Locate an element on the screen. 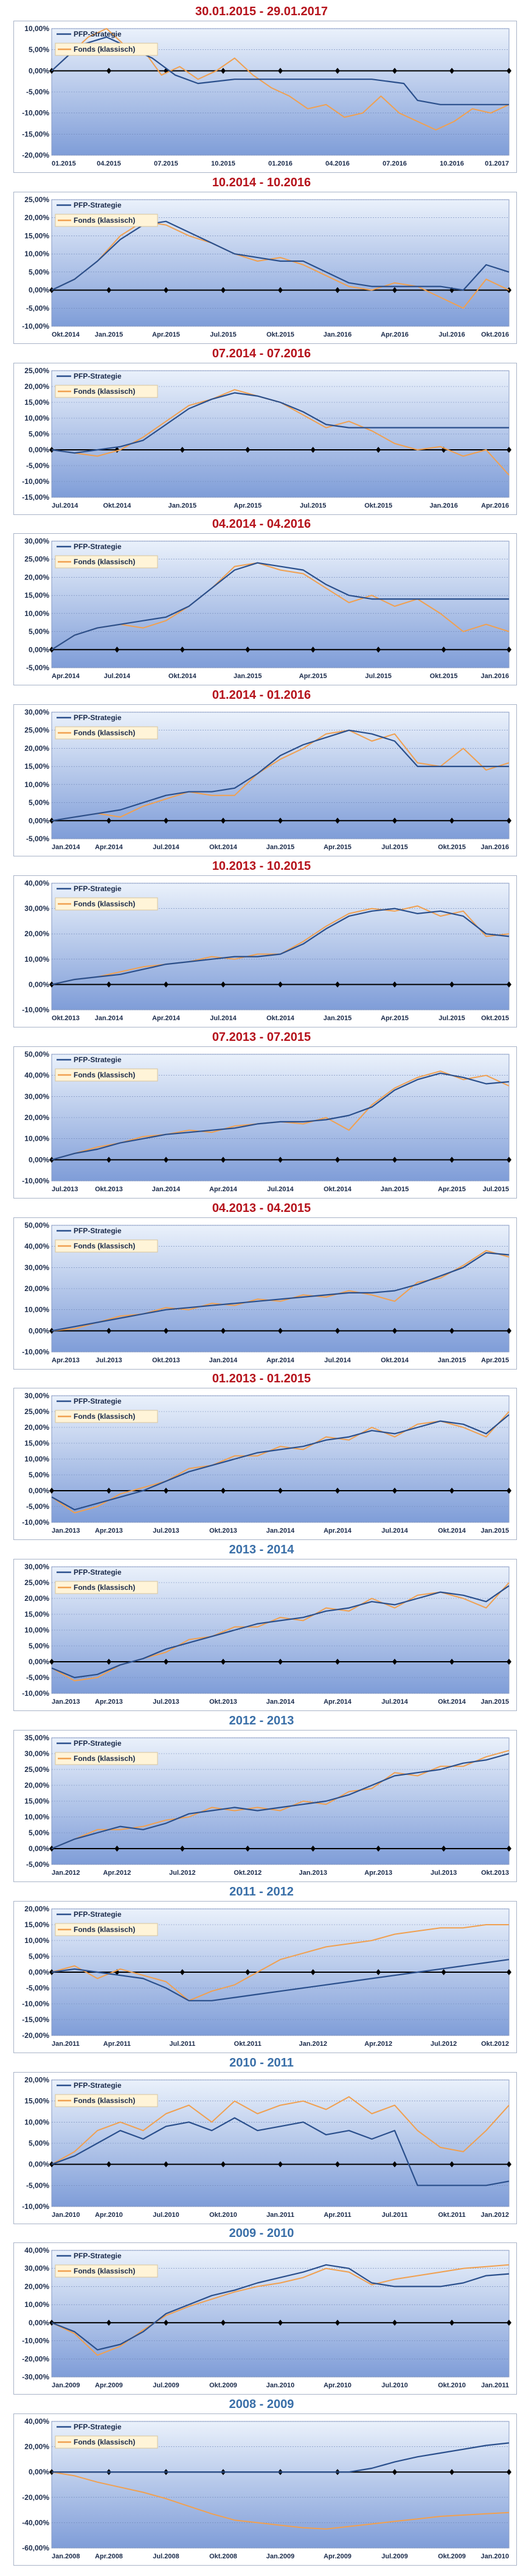 The height and width of the screenshot is (2576, 523). y-tick-label: 15,00% is located at coordinates (37, 402).